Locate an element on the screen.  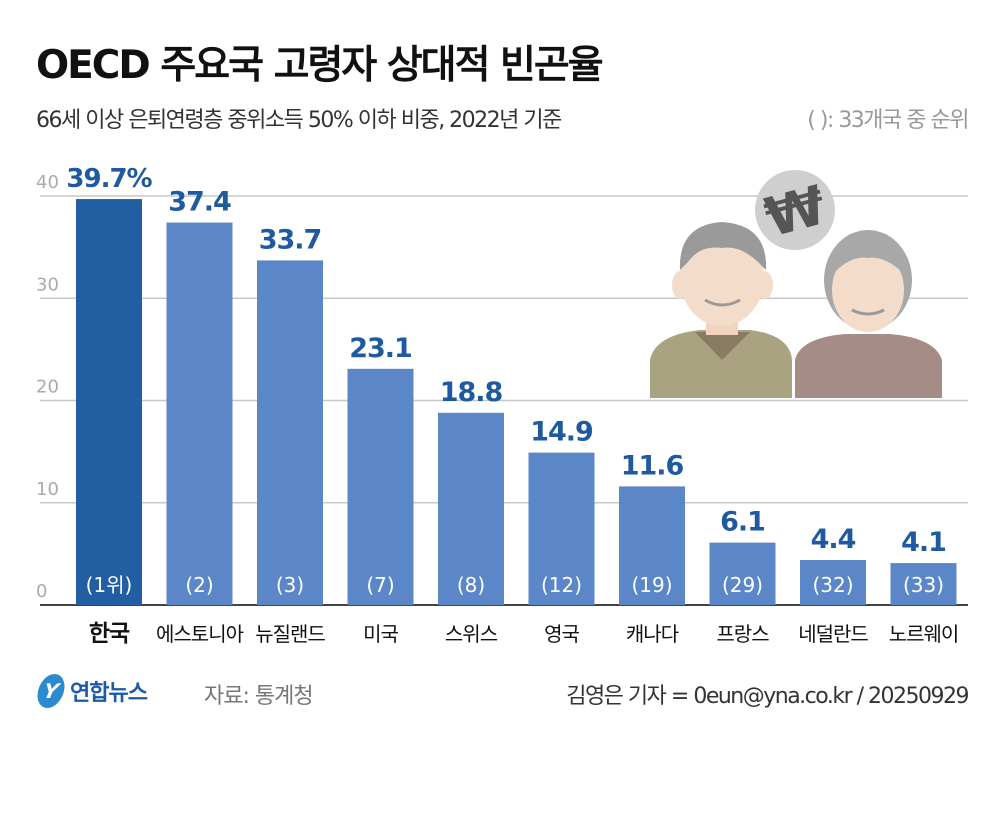
logo-text: 연합뉴스 is located at coordinates (109, 693).